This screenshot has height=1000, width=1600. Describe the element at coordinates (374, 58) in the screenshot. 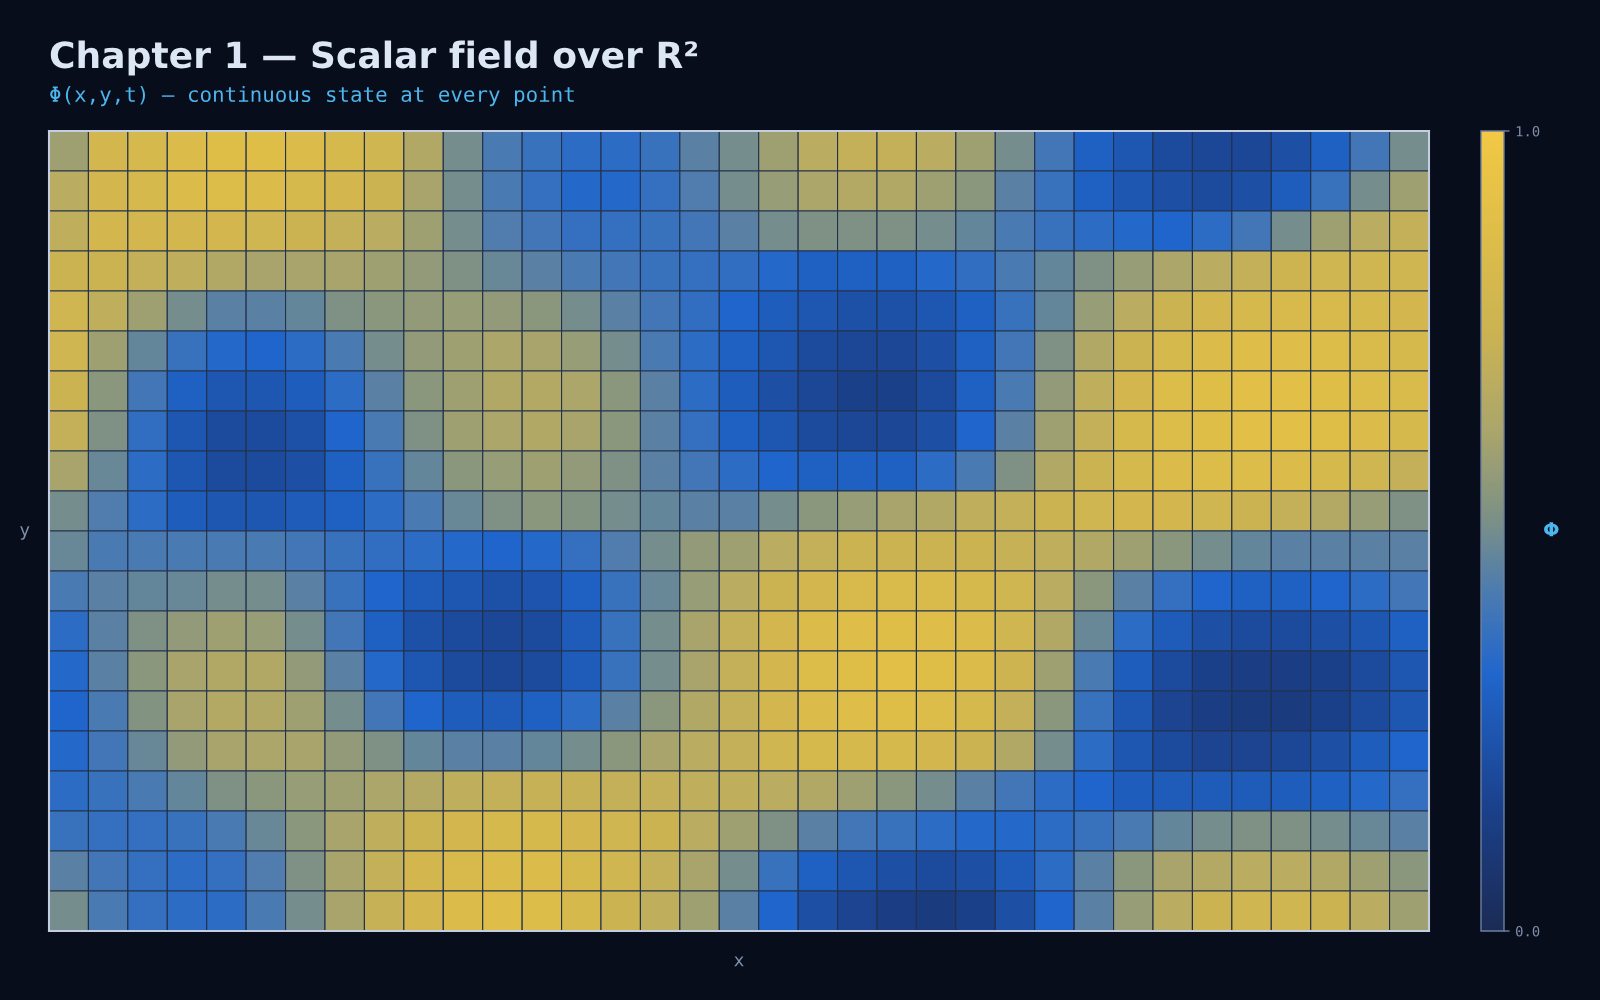

I see `chart-title: Chapter 1 — Scalar field over R²` at that location.